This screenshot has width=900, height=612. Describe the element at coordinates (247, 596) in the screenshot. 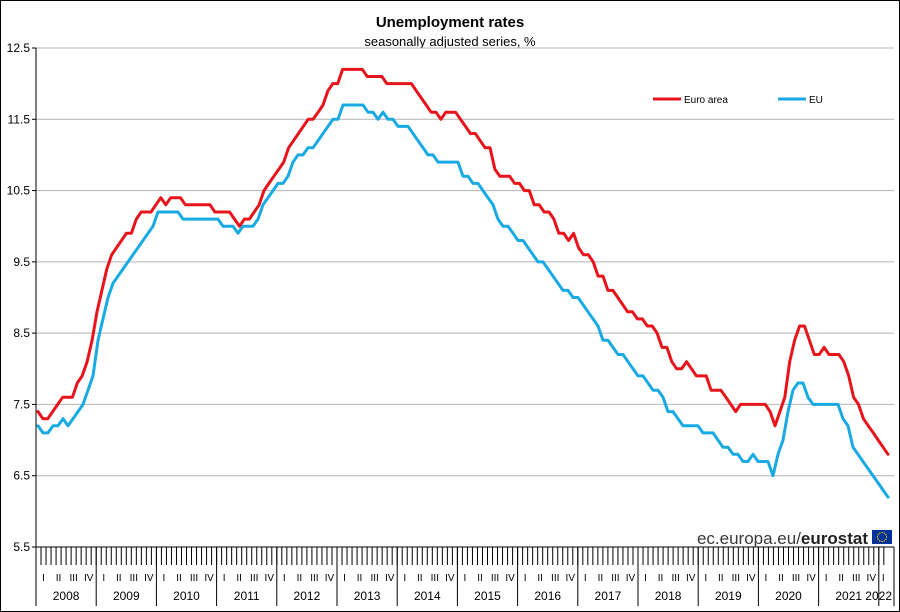

I see `year-label: 2011` at that location.